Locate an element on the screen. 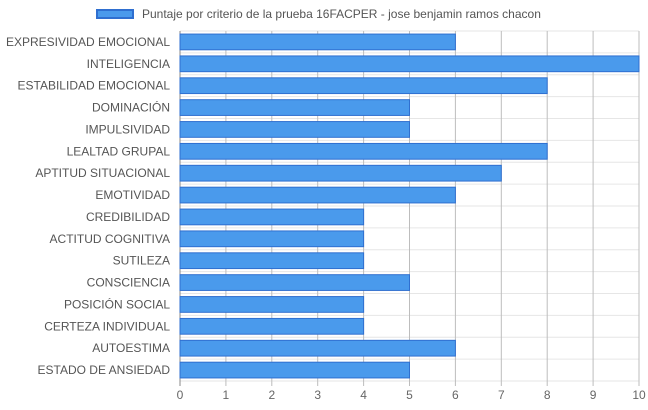  x-tick-label: 2 is located at coordinates (271, 395).